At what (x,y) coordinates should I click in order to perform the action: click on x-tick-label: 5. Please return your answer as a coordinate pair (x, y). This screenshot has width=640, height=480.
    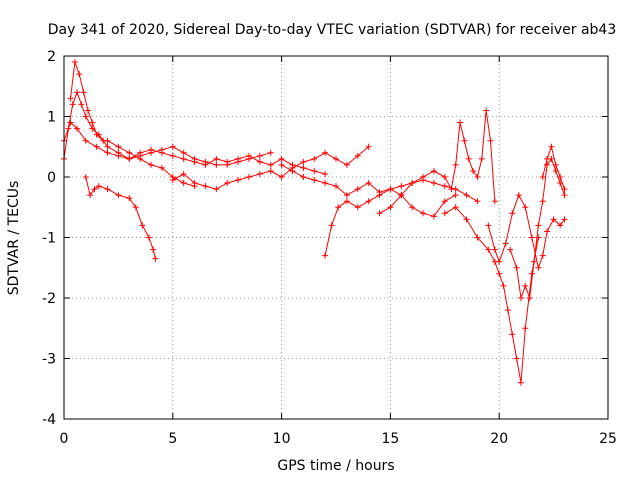
    Looking at the image, I should click on (172, 439).